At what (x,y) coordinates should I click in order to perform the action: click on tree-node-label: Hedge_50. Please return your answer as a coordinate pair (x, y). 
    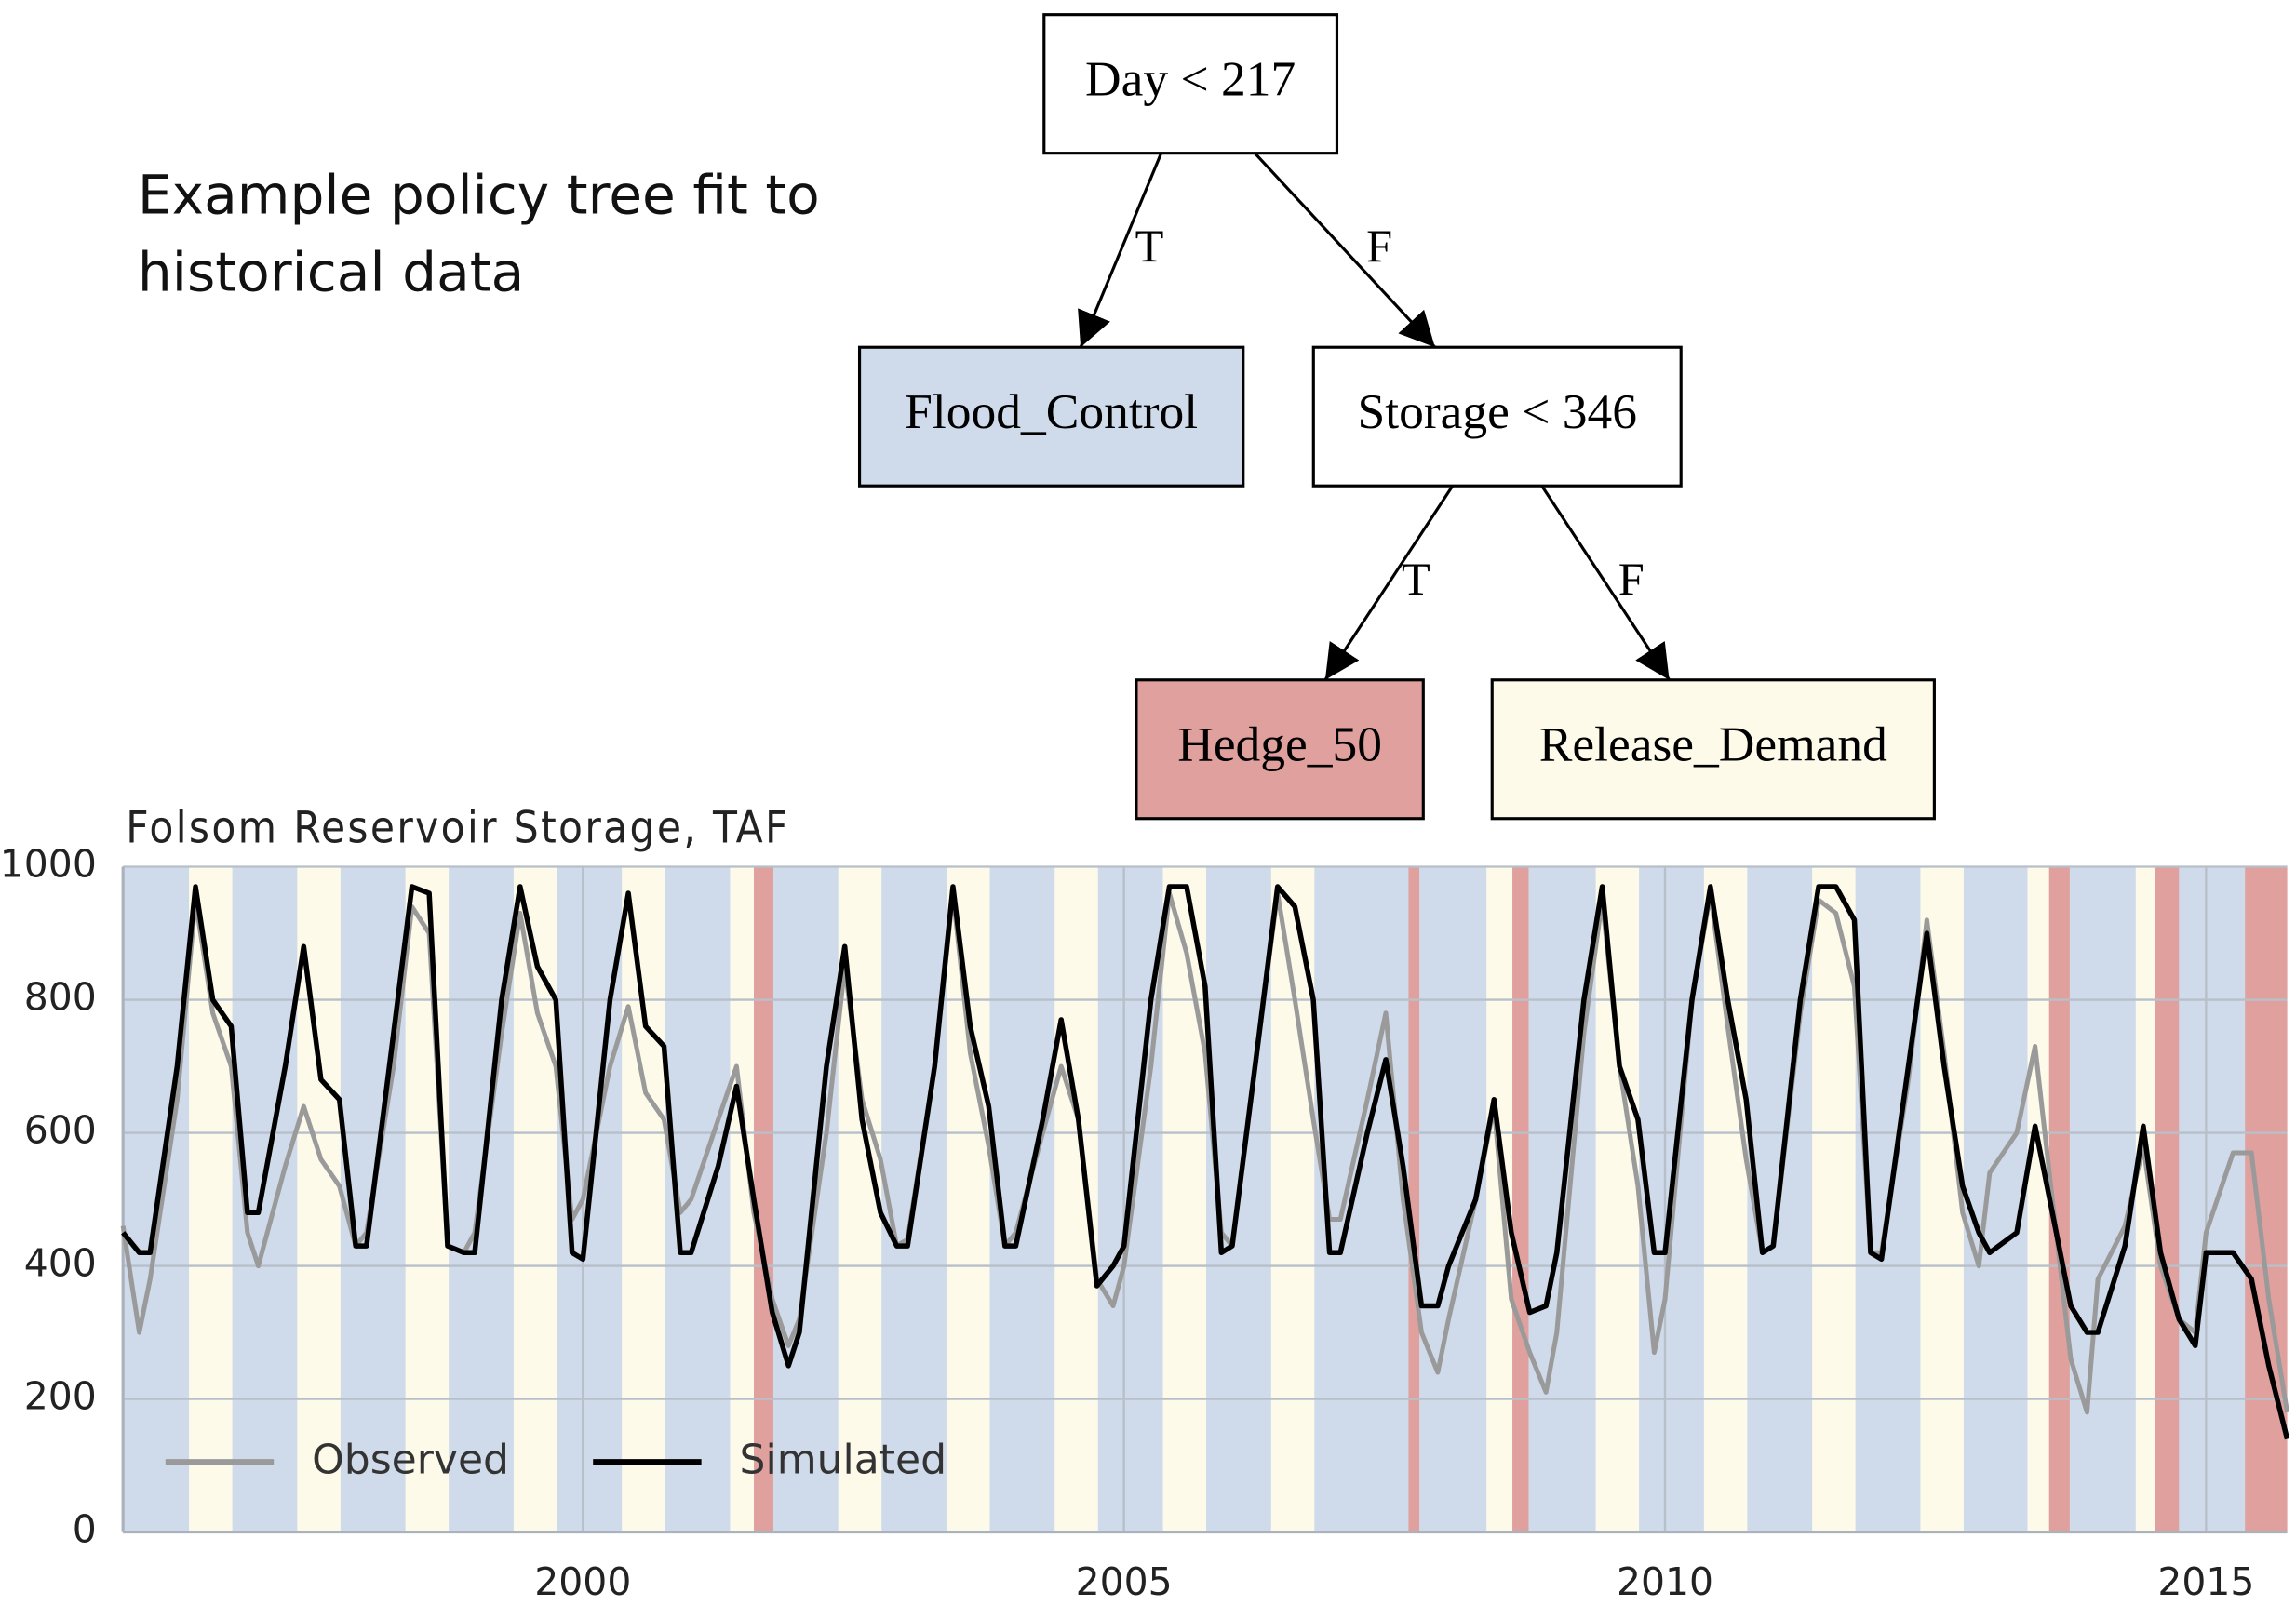
    Looking at the image, I should click on (1279, 744).